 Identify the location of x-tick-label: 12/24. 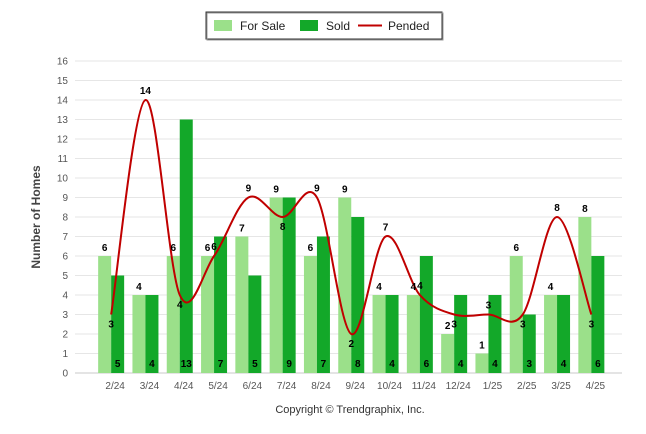
(458, 386).